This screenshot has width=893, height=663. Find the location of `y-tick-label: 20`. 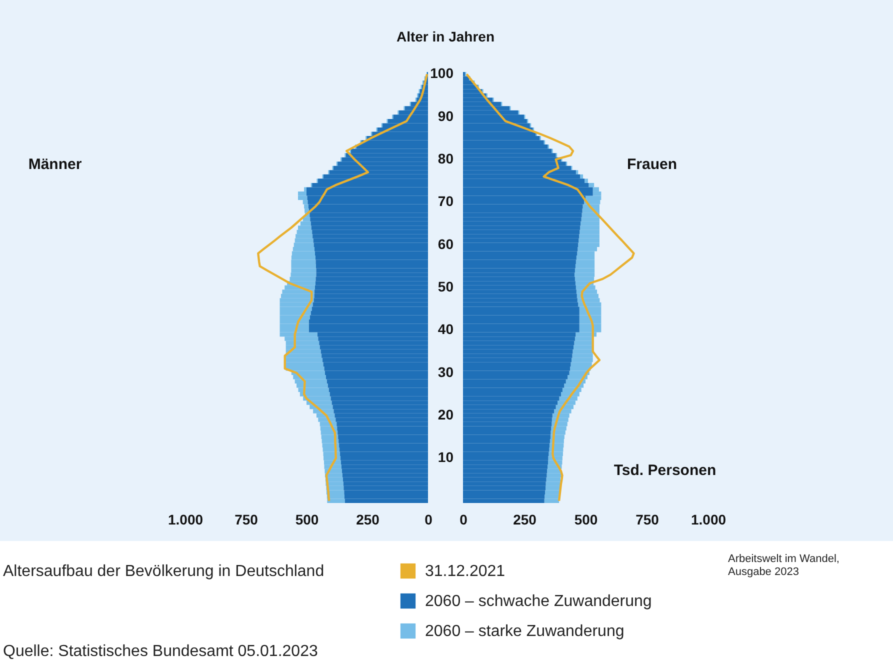

y-tick-label: 20 is located at coordinates (446, 414).